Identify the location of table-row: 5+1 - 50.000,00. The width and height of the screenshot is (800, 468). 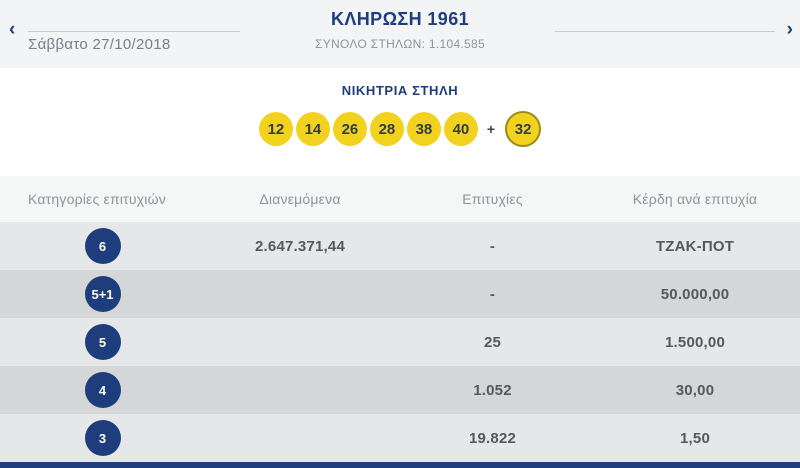
(400, 294).